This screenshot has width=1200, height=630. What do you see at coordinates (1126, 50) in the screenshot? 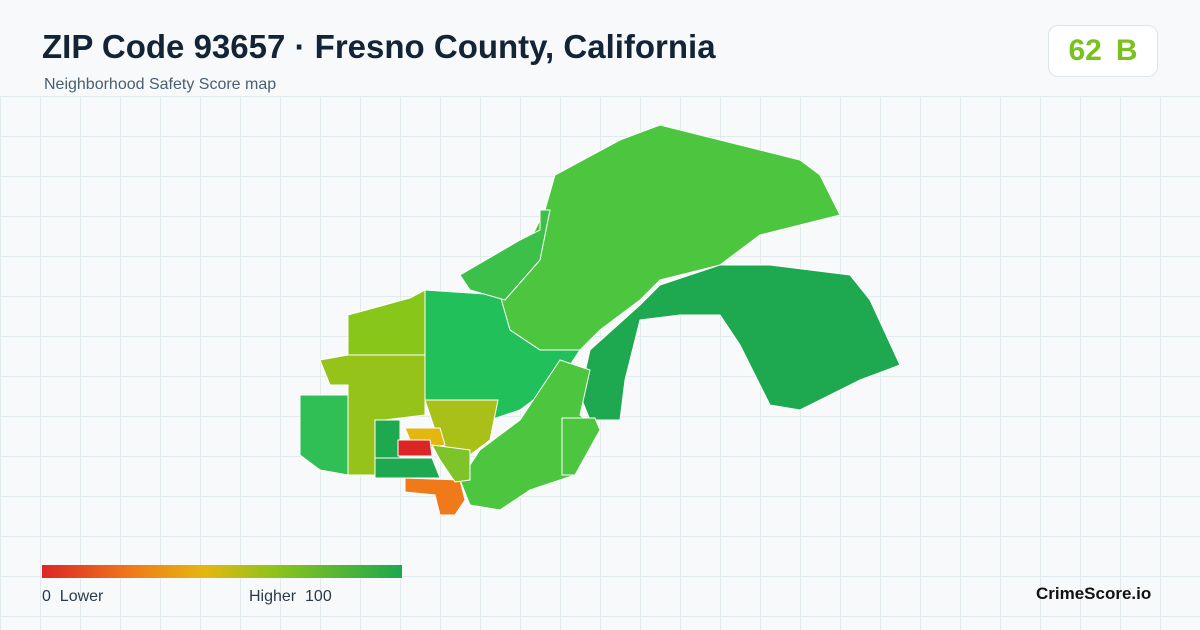
I see `score-grade: B` at bounding box center [1126, 50].